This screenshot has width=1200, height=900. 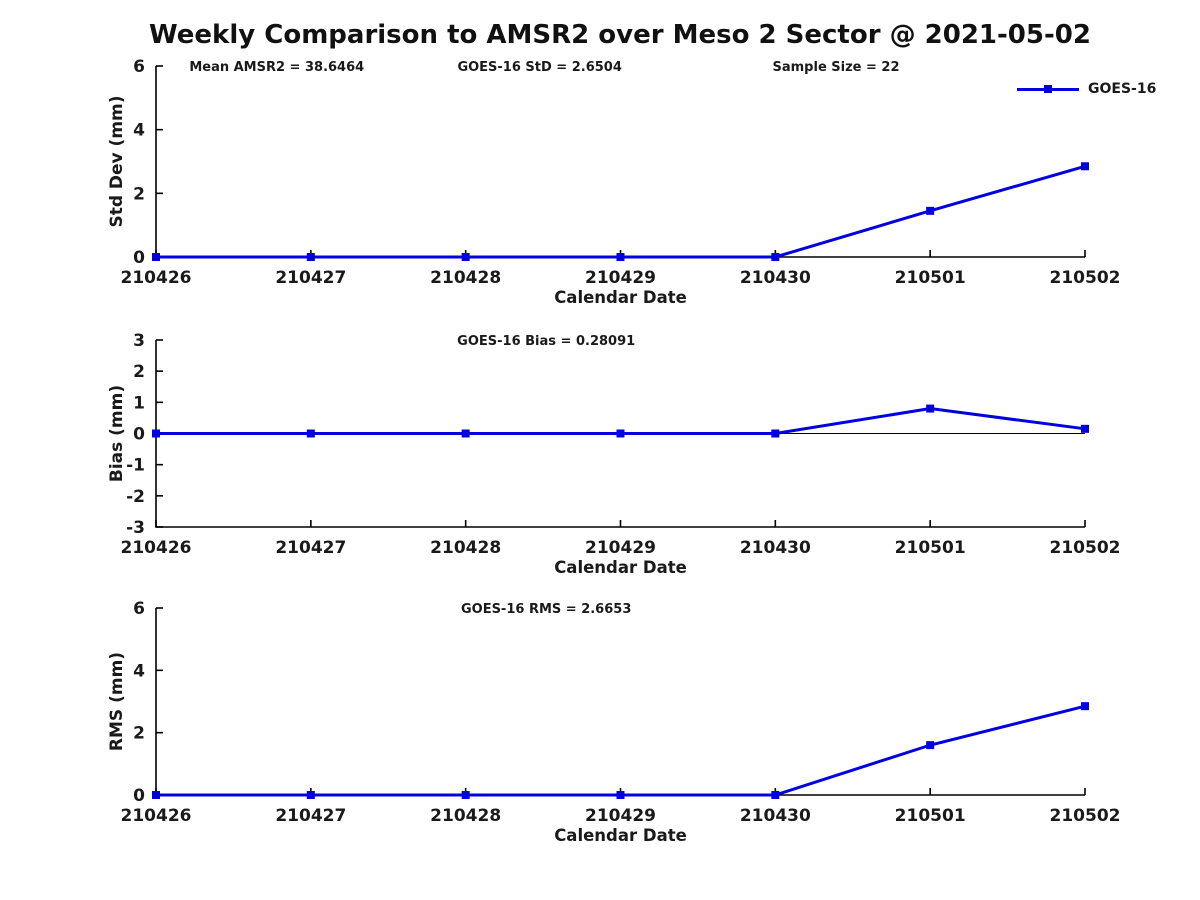 What do you see at coordinates (539, 67) in the screenshot?
I see `annotation-text: GOES-16 StD = 2.6504` at bounding box center [539, 67].